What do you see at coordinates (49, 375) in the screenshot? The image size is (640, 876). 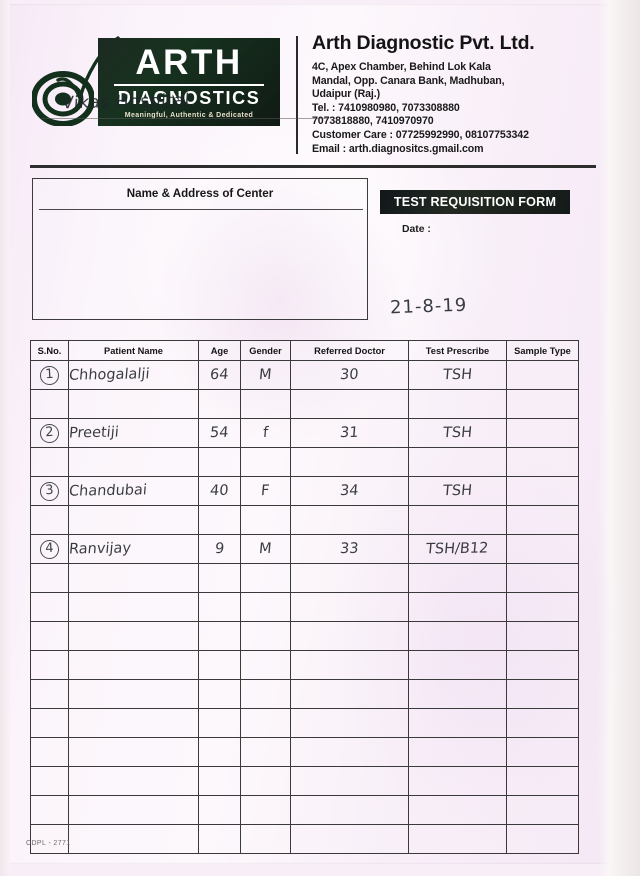 I see `cell-sno: 1` at bounding box center [49, 375].